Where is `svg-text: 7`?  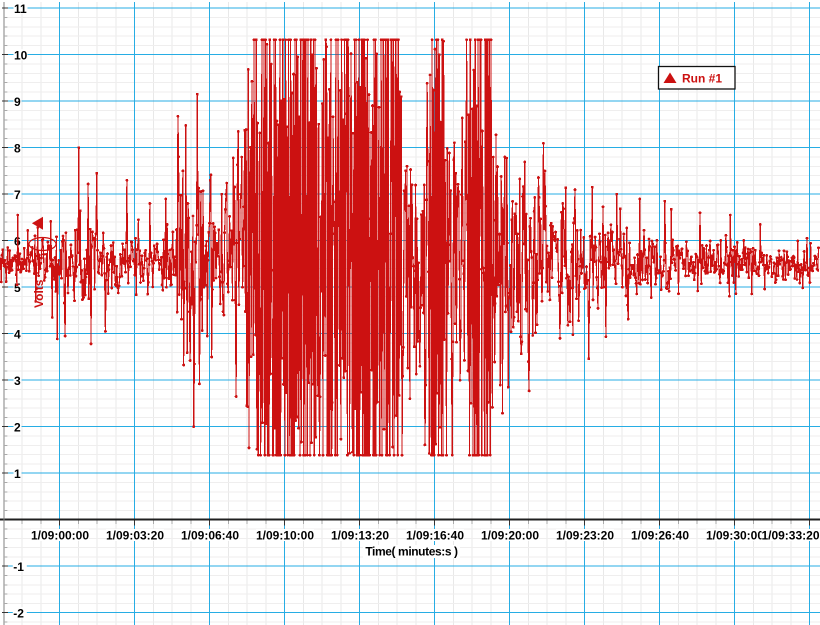
svg-text: 7 is located at coordinates (17, 195).